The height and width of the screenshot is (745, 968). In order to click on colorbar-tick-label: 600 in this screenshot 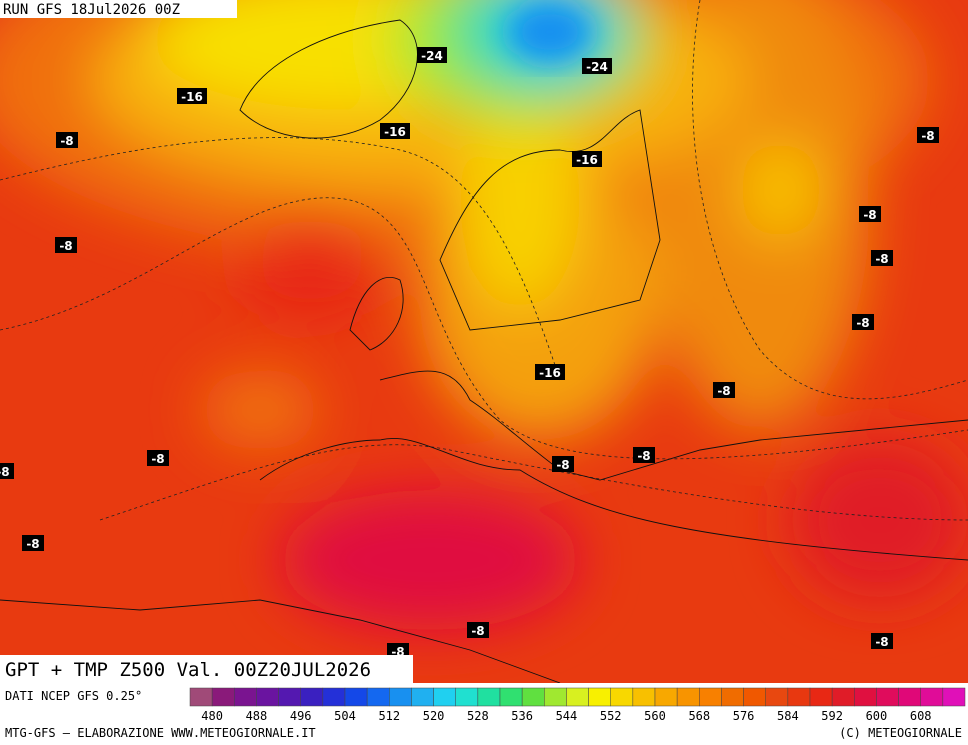, I will do `click(877, 716)`.